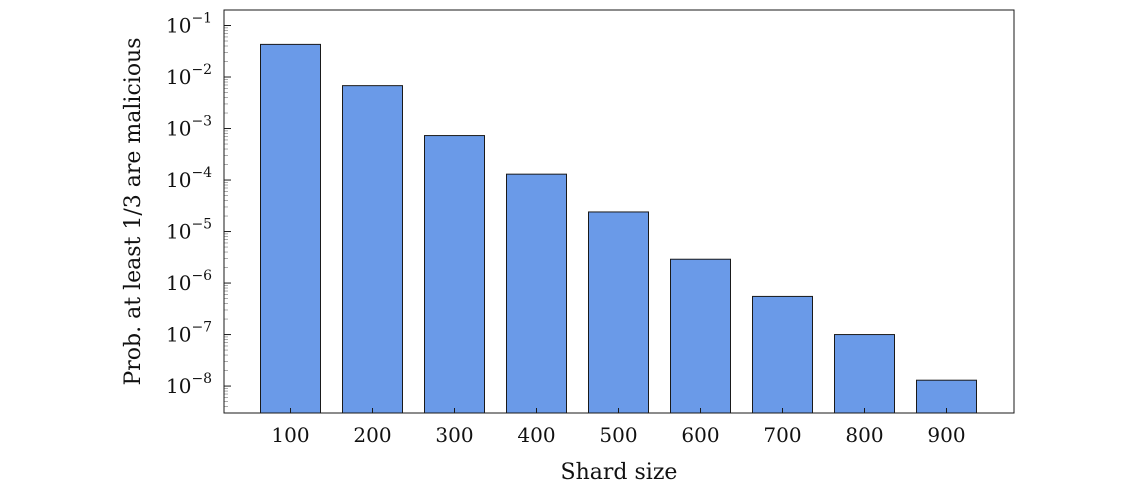 Image resolution: width=1137 pixels, height=488 pixels. I want to click on y-tick-exponent: −7, so click(201, 328).